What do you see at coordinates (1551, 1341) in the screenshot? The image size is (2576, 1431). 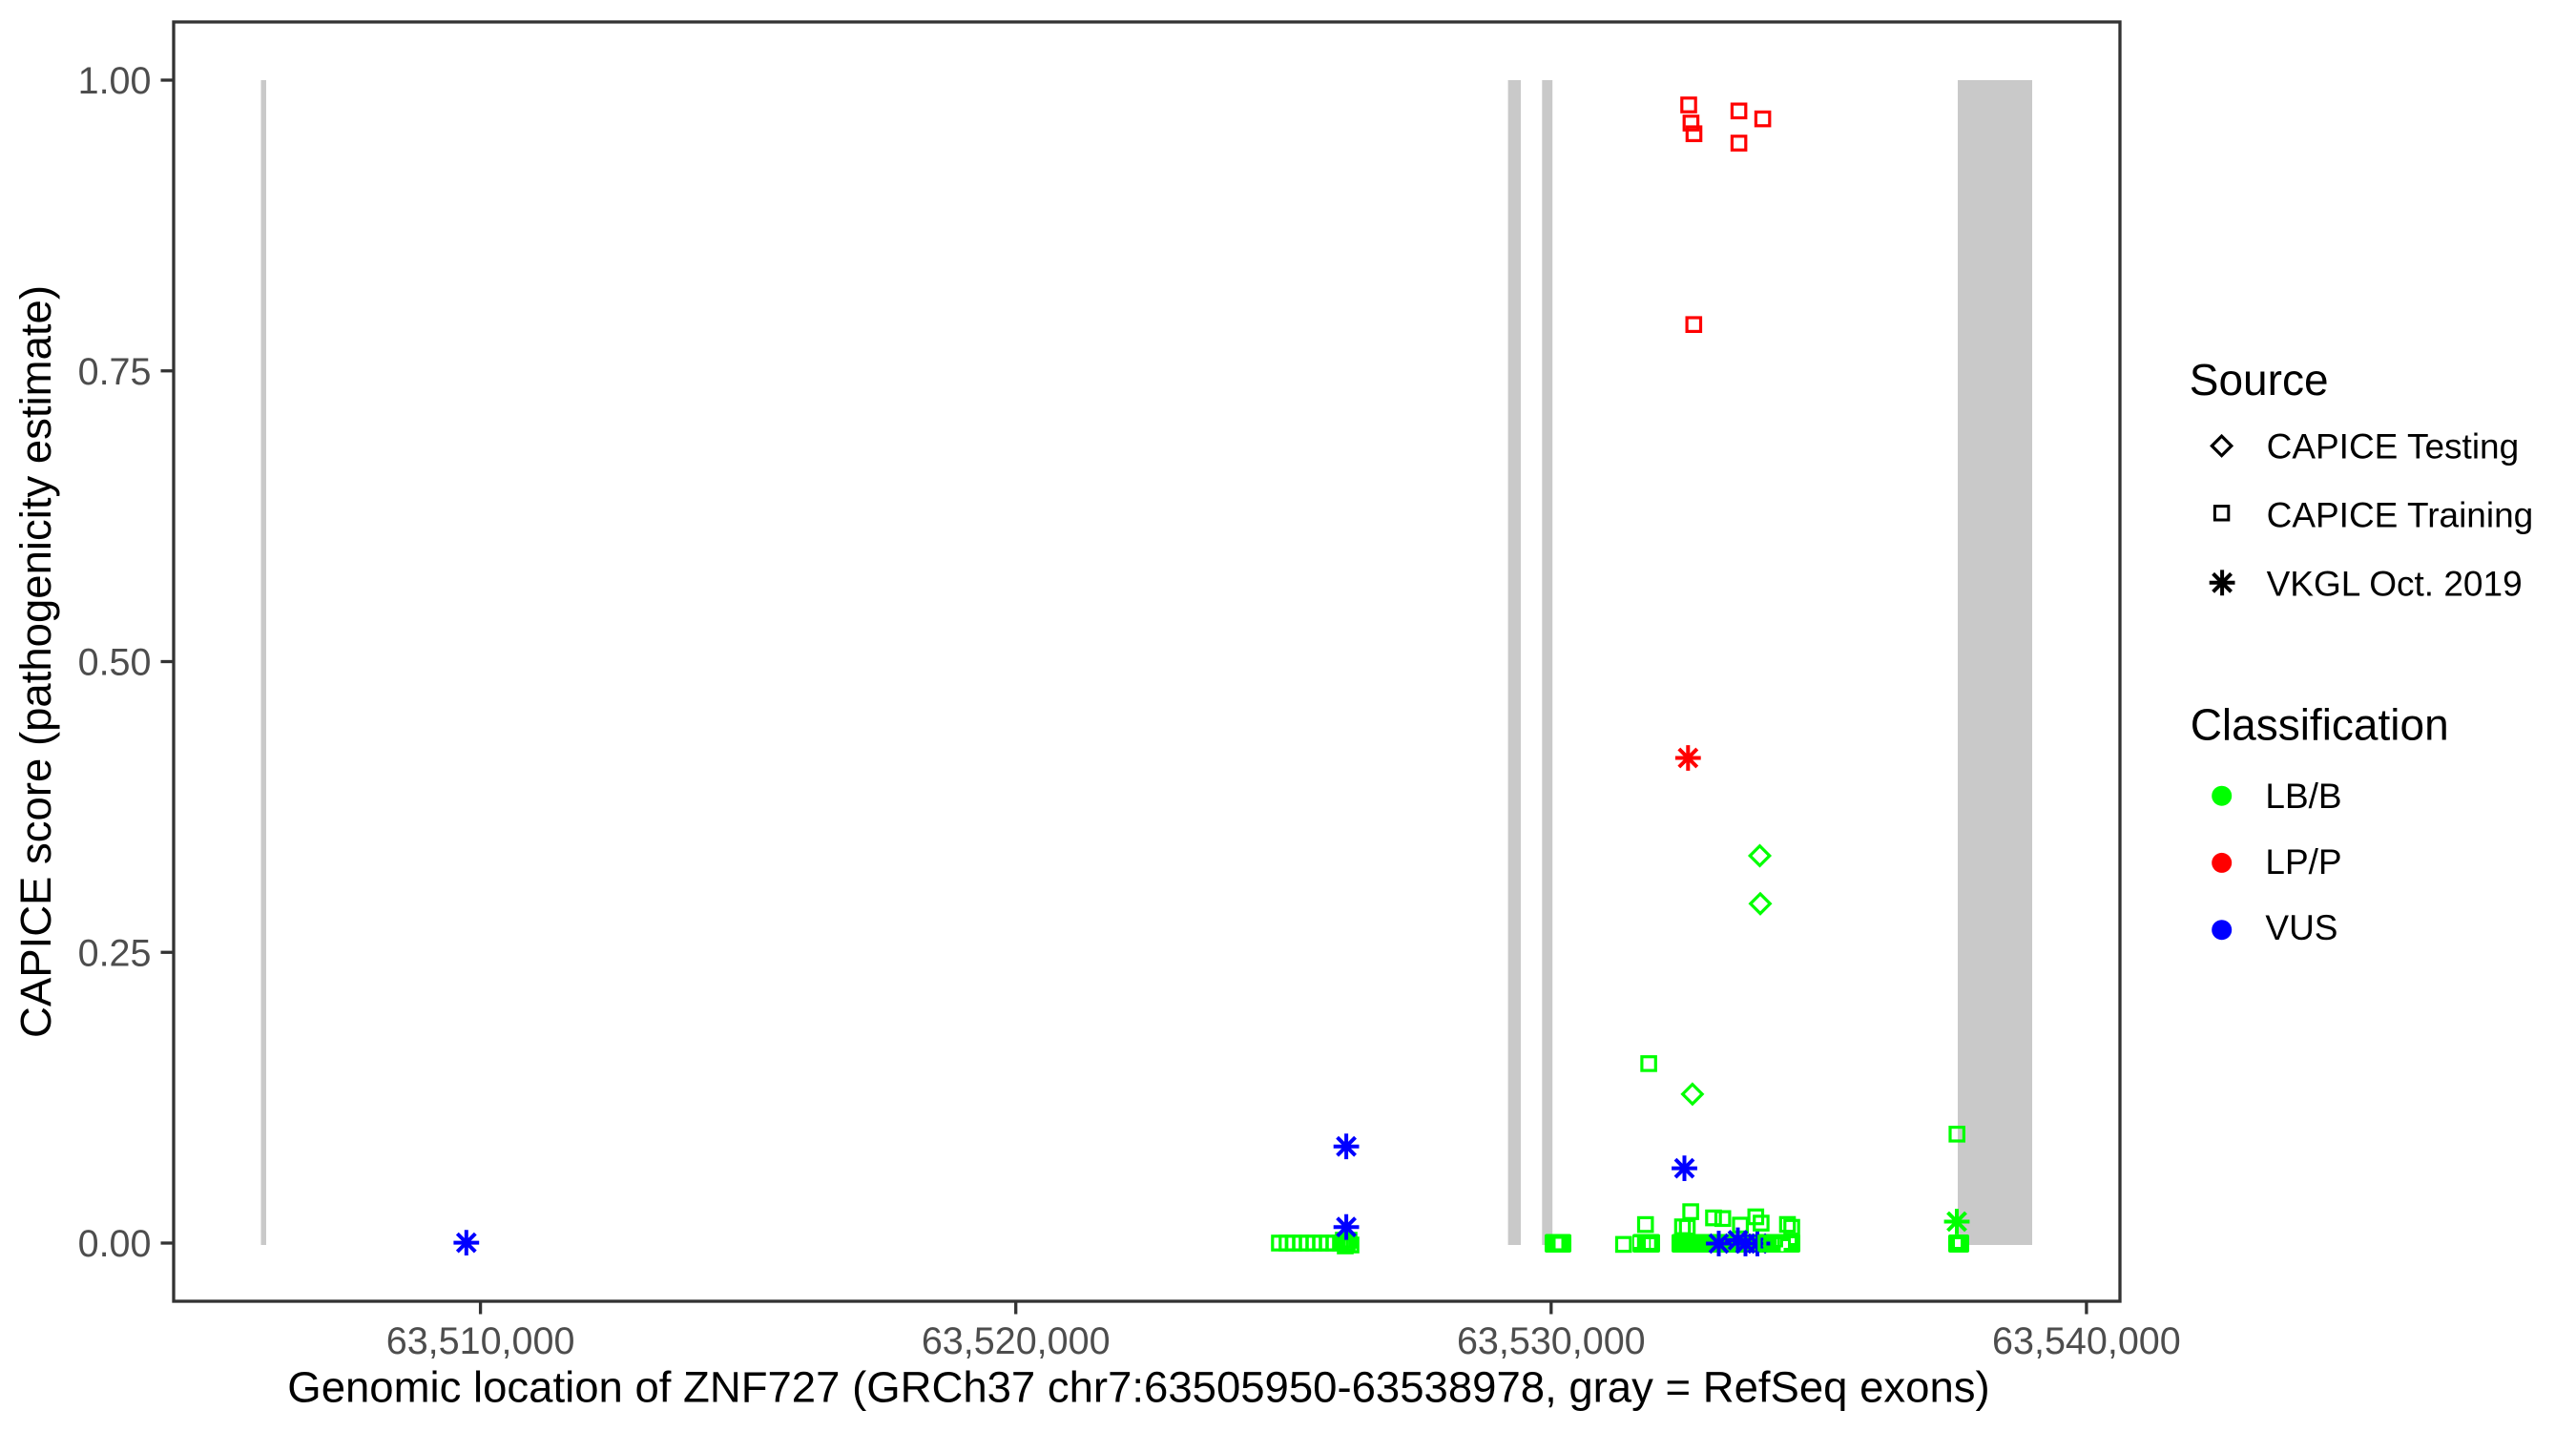 I see `svg-text: 63,530,000` at bounding box center [1551, 1341].